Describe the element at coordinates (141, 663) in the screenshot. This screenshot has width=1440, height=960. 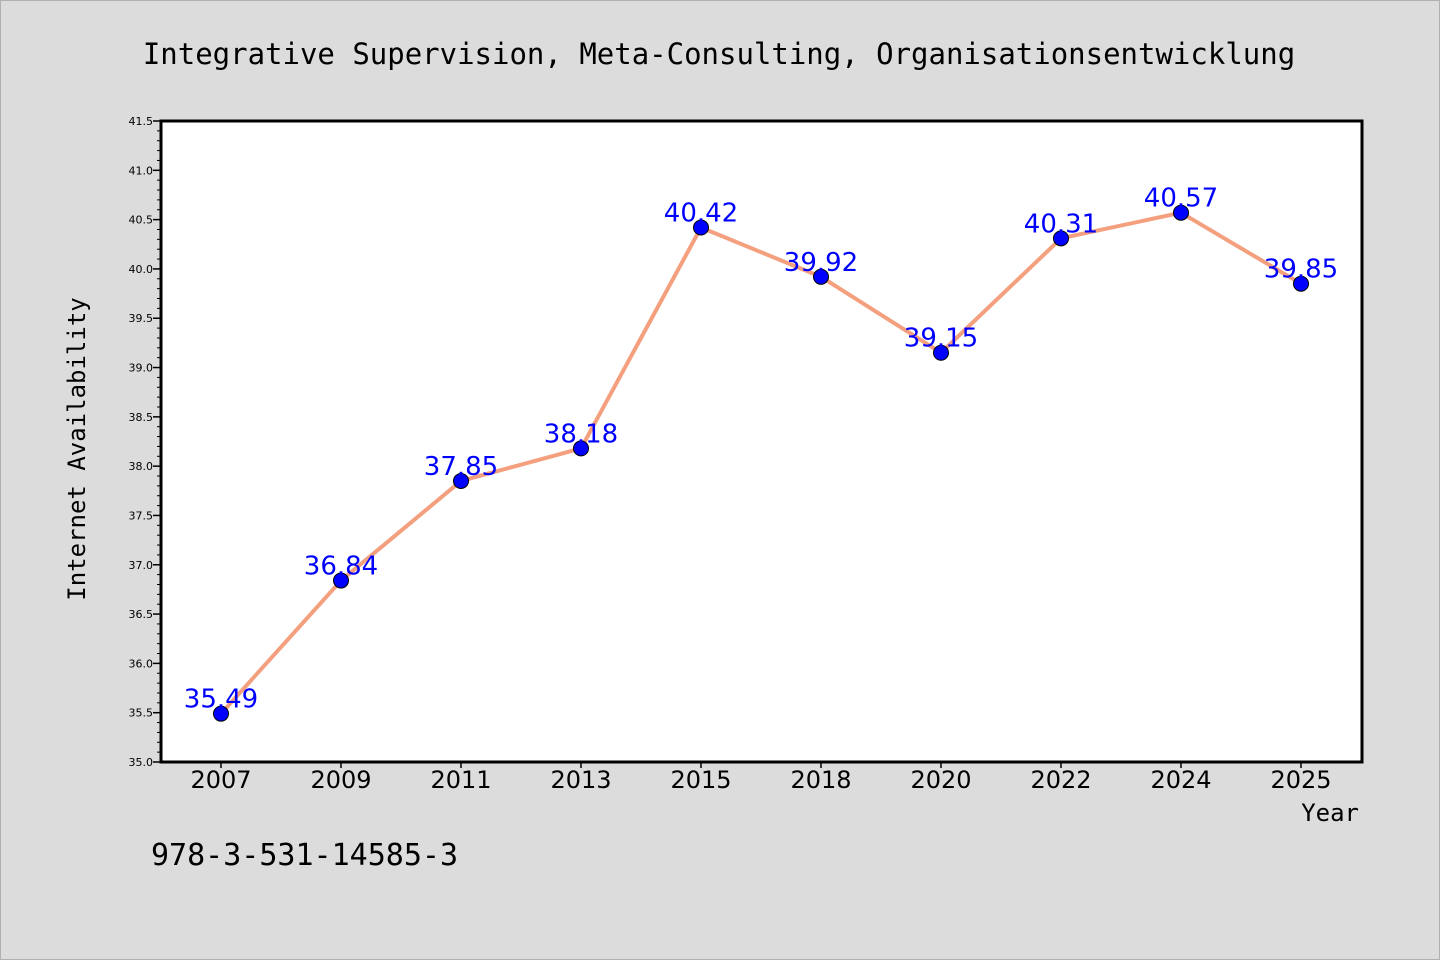
I see `y-tick-label: 36.0` at that location.